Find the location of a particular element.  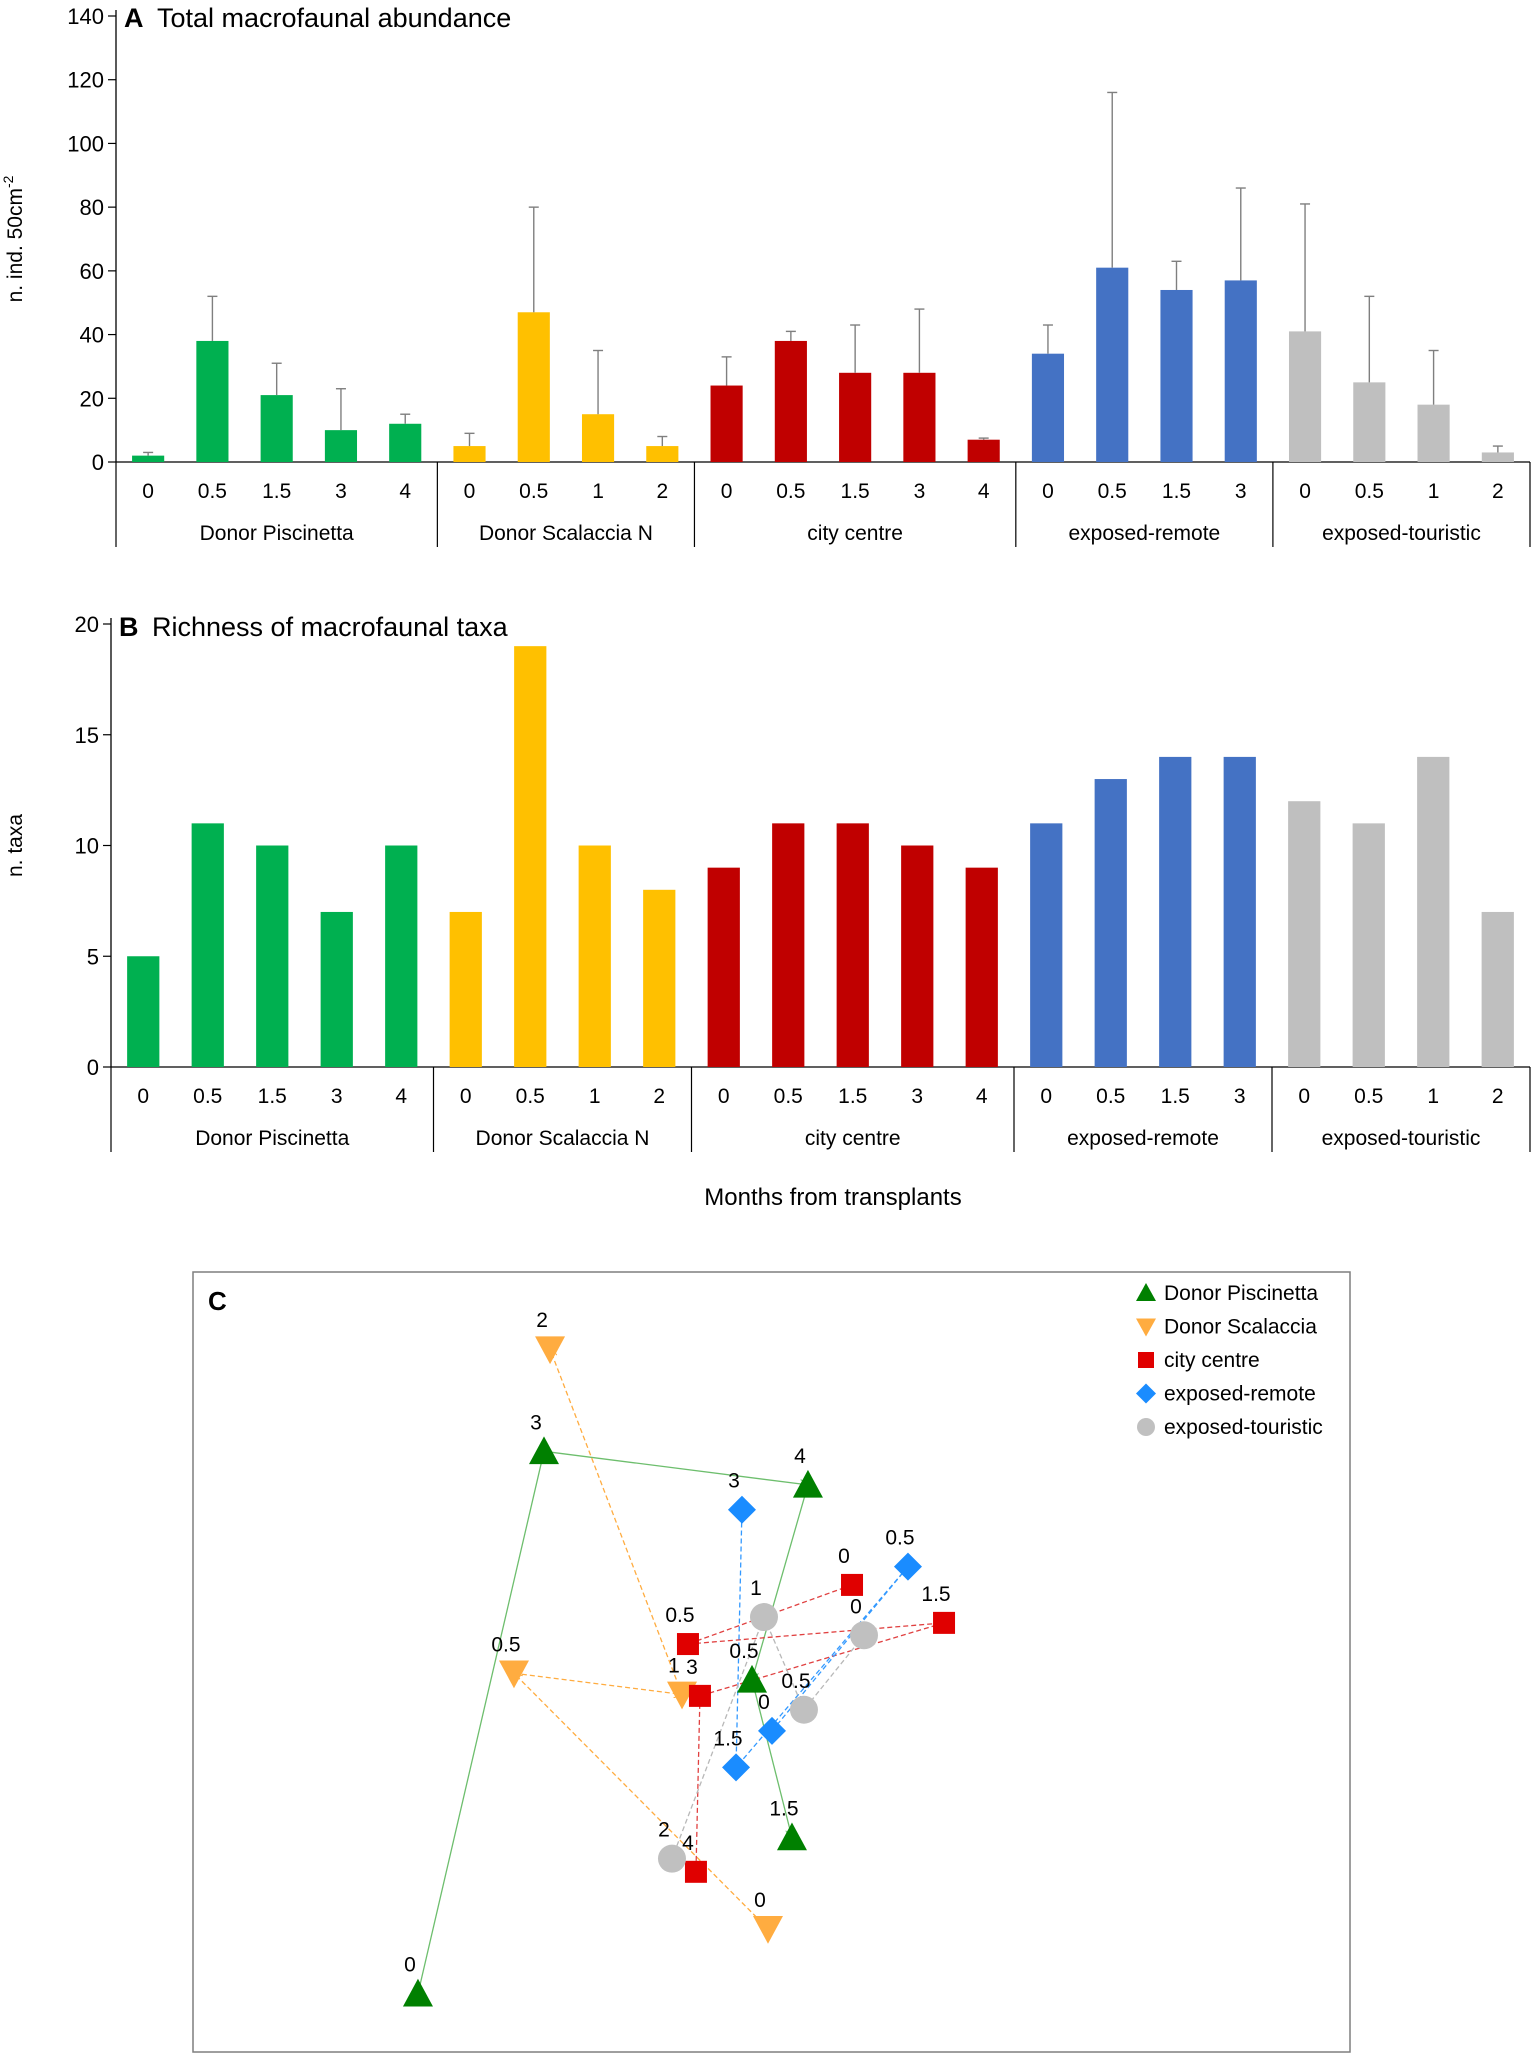

point-label: 3 is located at coordinates (536, 1422).